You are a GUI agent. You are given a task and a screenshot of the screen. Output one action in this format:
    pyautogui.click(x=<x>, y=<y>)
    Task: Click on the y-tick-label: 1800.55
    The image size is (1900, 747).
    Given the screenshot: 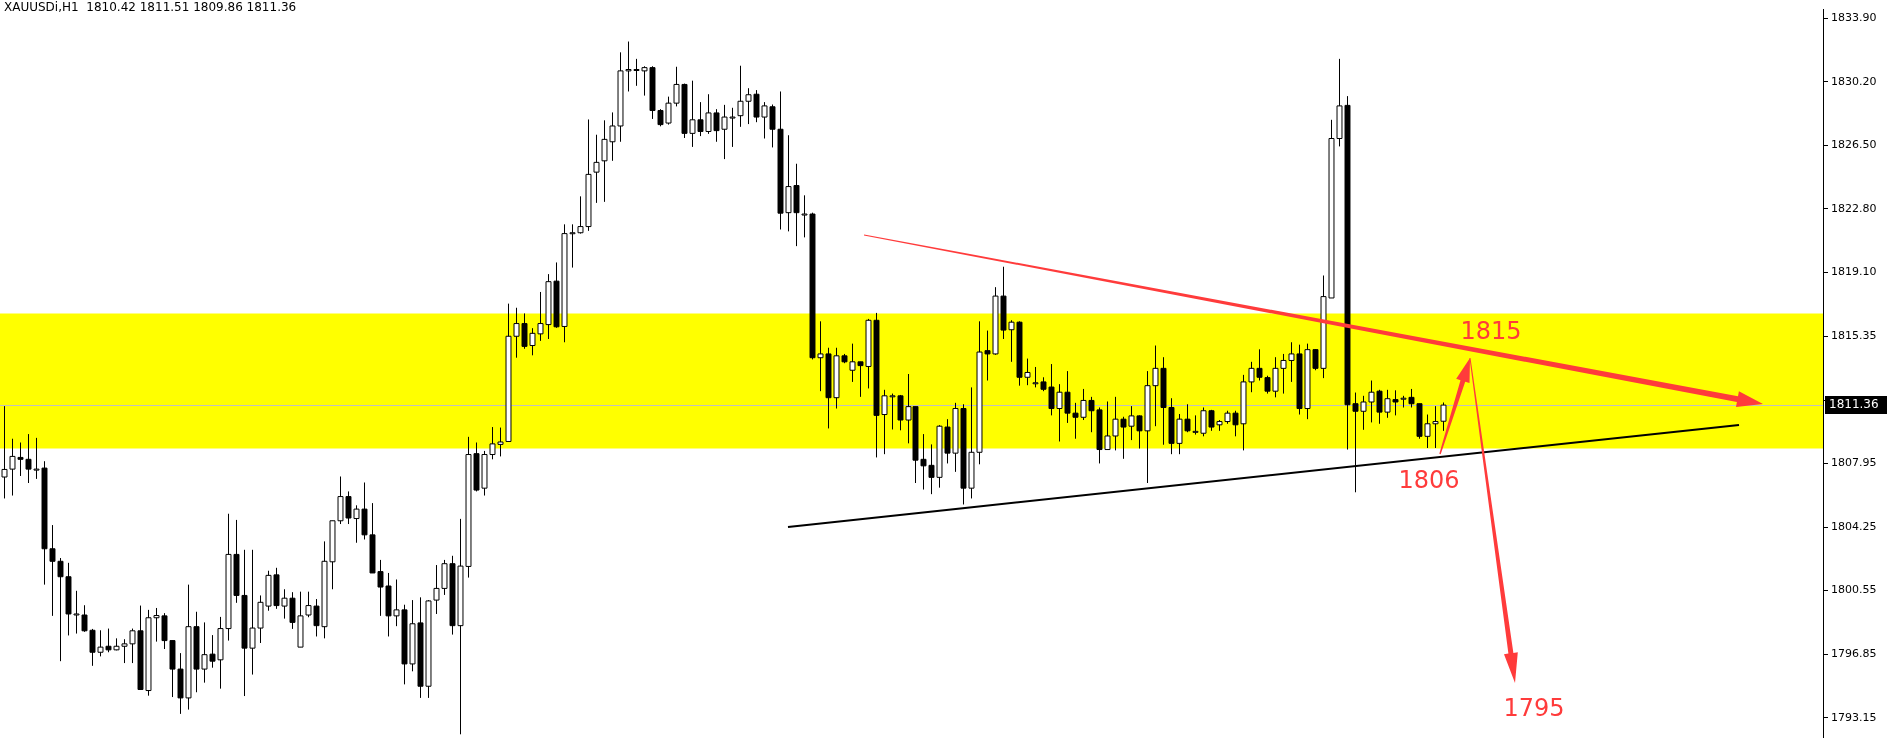 What is the action you would take?
    pyautogui.click(x=1854, y=590)
    